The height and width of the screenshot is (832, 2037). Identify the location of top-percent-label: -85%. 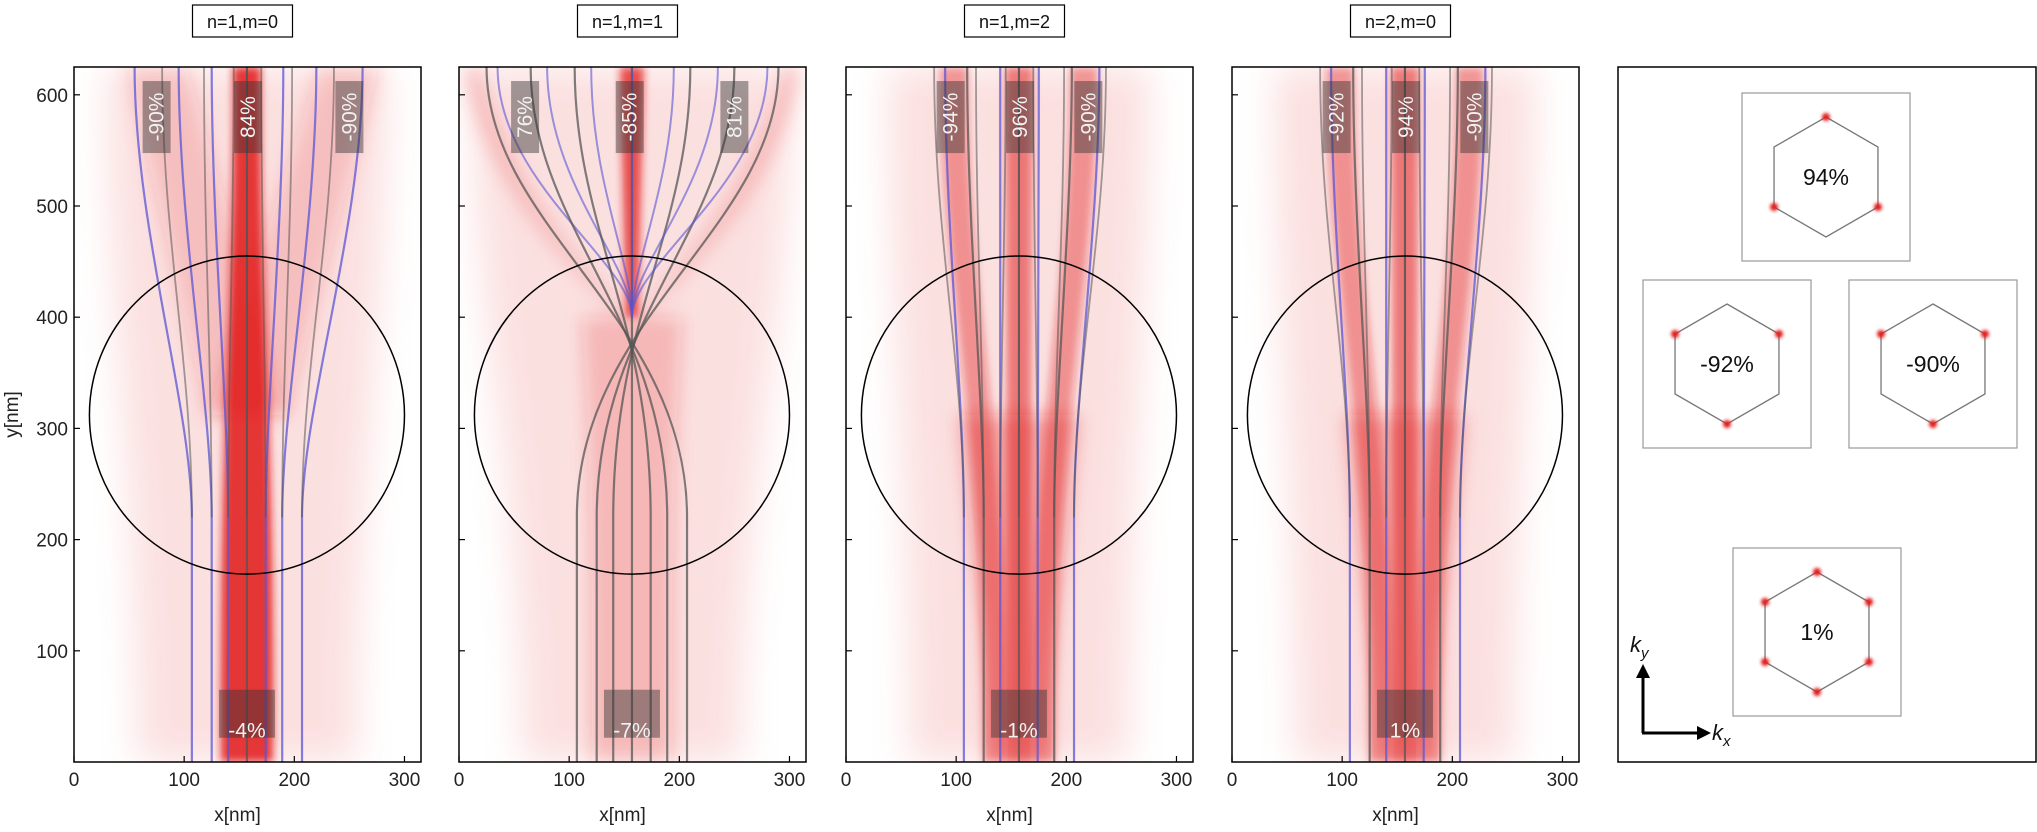
(629, 117).